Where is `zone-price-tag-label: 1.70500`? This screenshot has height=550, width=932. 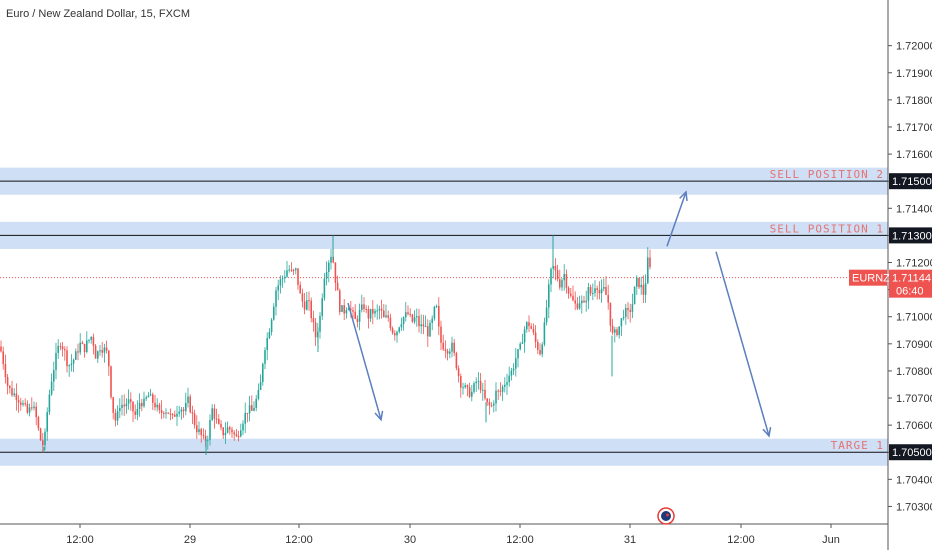
zone-price-tag-label: 1.70500 is located at coordinates (912, 453).